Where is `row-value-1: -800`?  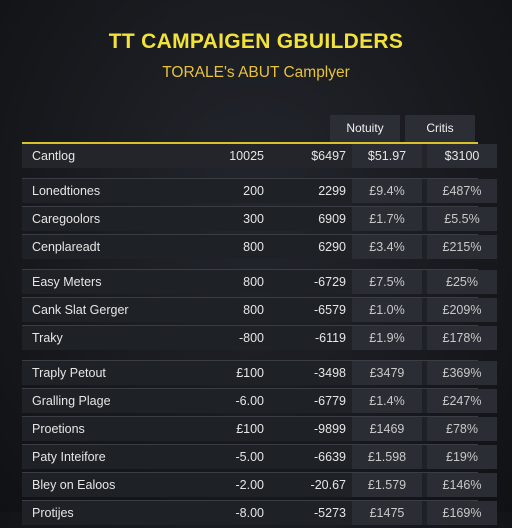
row-value-1: -800 is located at coordinates (251, 338).